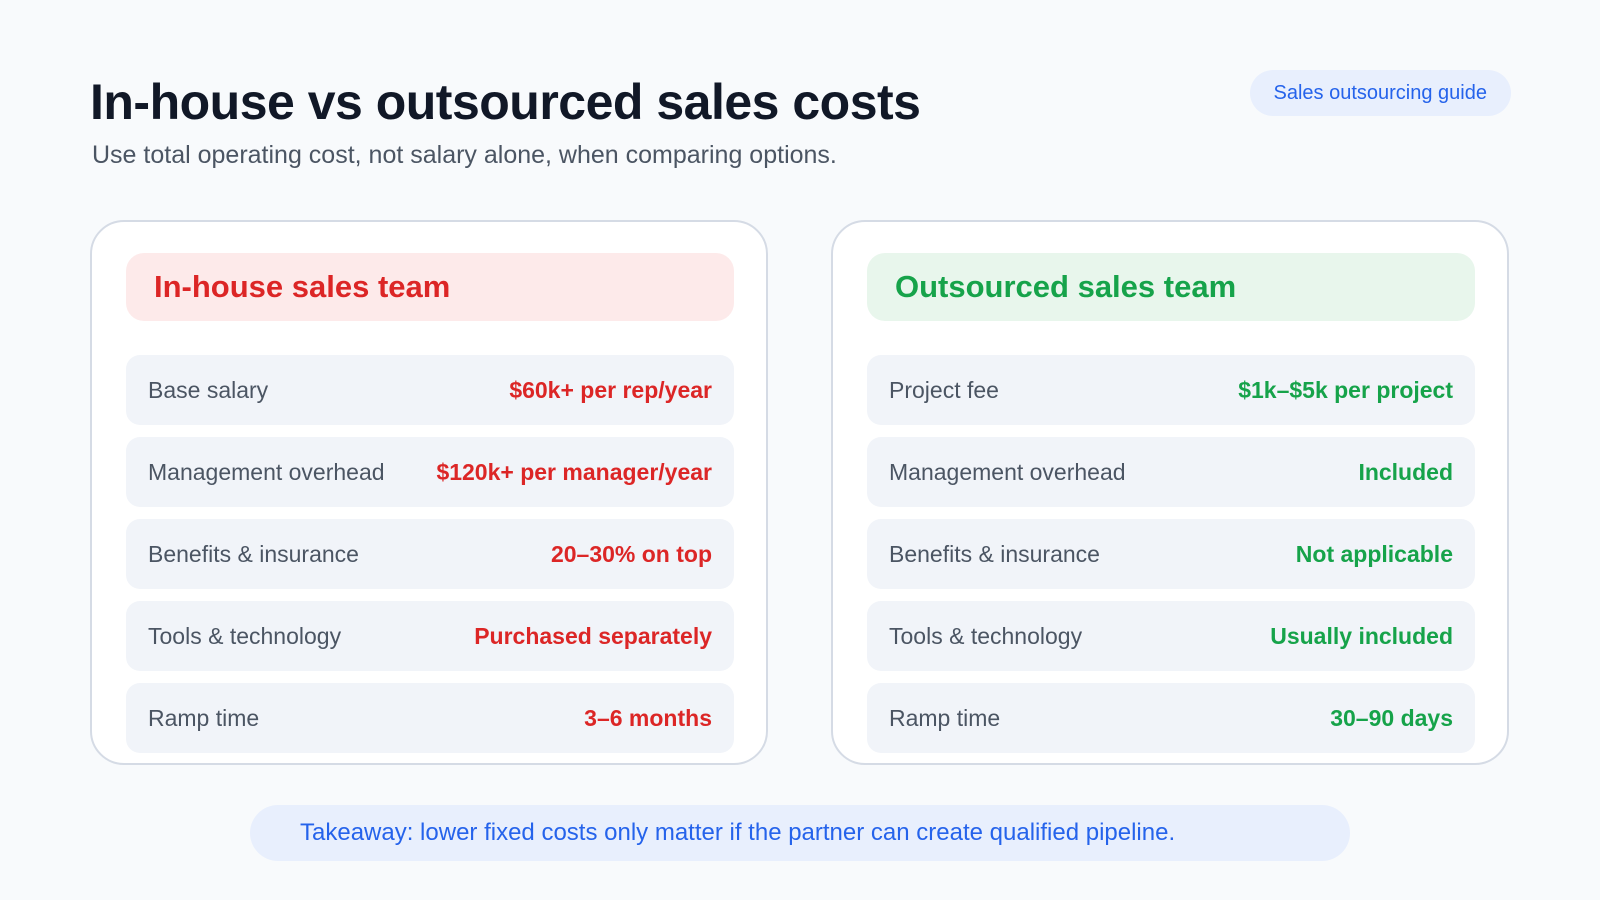 Image resolution: width=1600 pixels, height=900 pixels. Describe the element at coordinates (1171, 390) in the screenshot. I see `outsourced-row-project-fee: Project fee $1k–$5k per project` at that location.